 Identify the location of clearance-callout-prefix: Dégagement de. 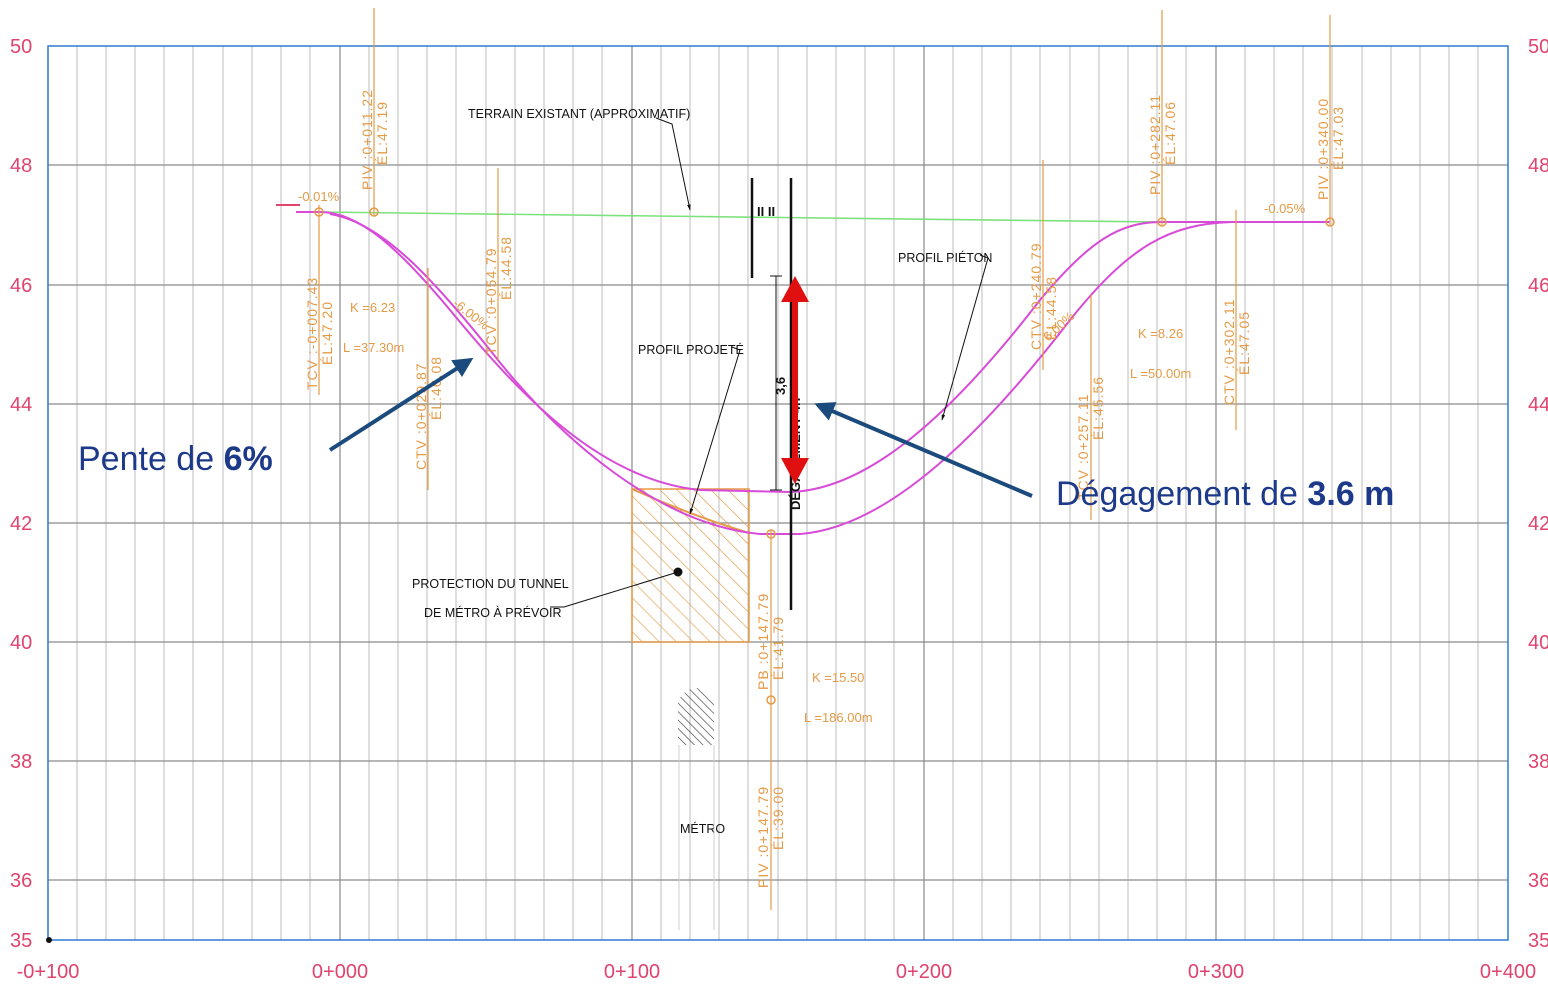
(1181, 494).